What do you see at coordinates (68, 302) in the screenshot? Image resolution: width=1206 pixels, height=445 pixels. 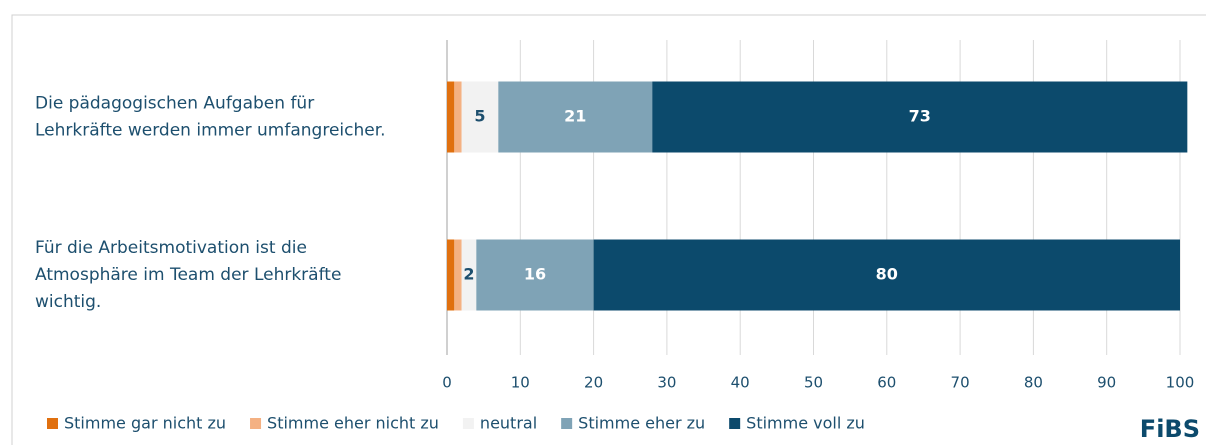 I see `category-label: wichtig.` at bounding box center [68, 302].